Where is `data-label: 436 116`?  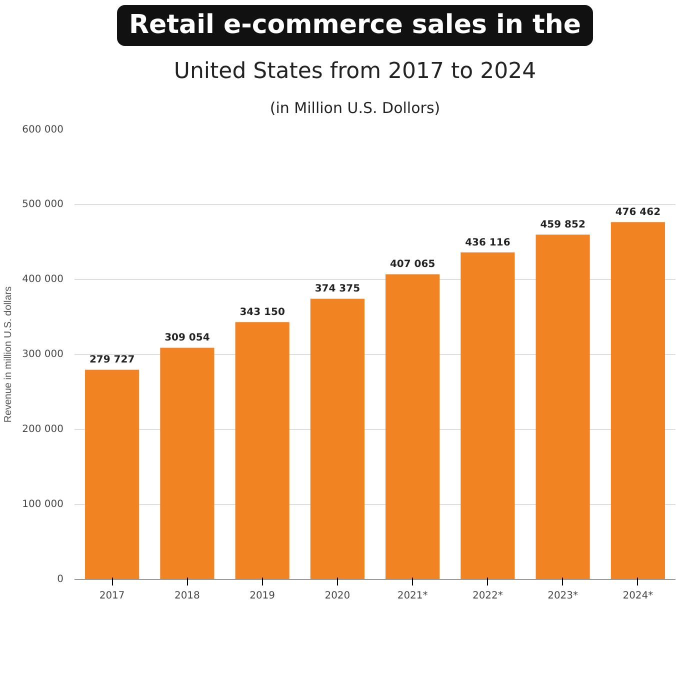 data-label: 436 116 is located at coordinates (487, 242).